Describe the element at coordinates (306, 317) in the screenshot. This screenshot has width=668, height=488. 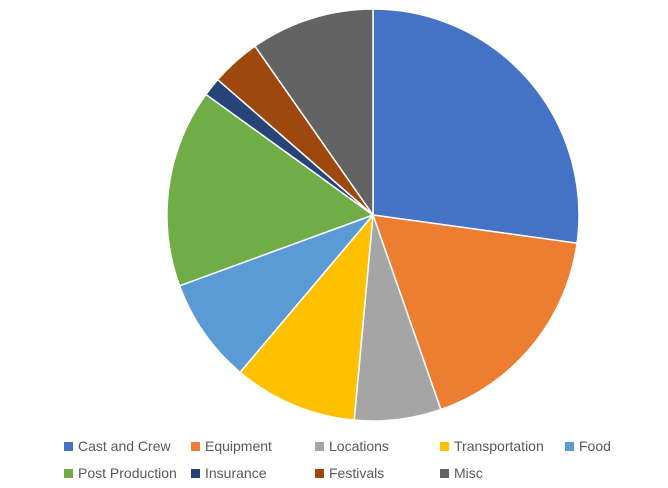
I see `pie-slice-transportation` at that location.